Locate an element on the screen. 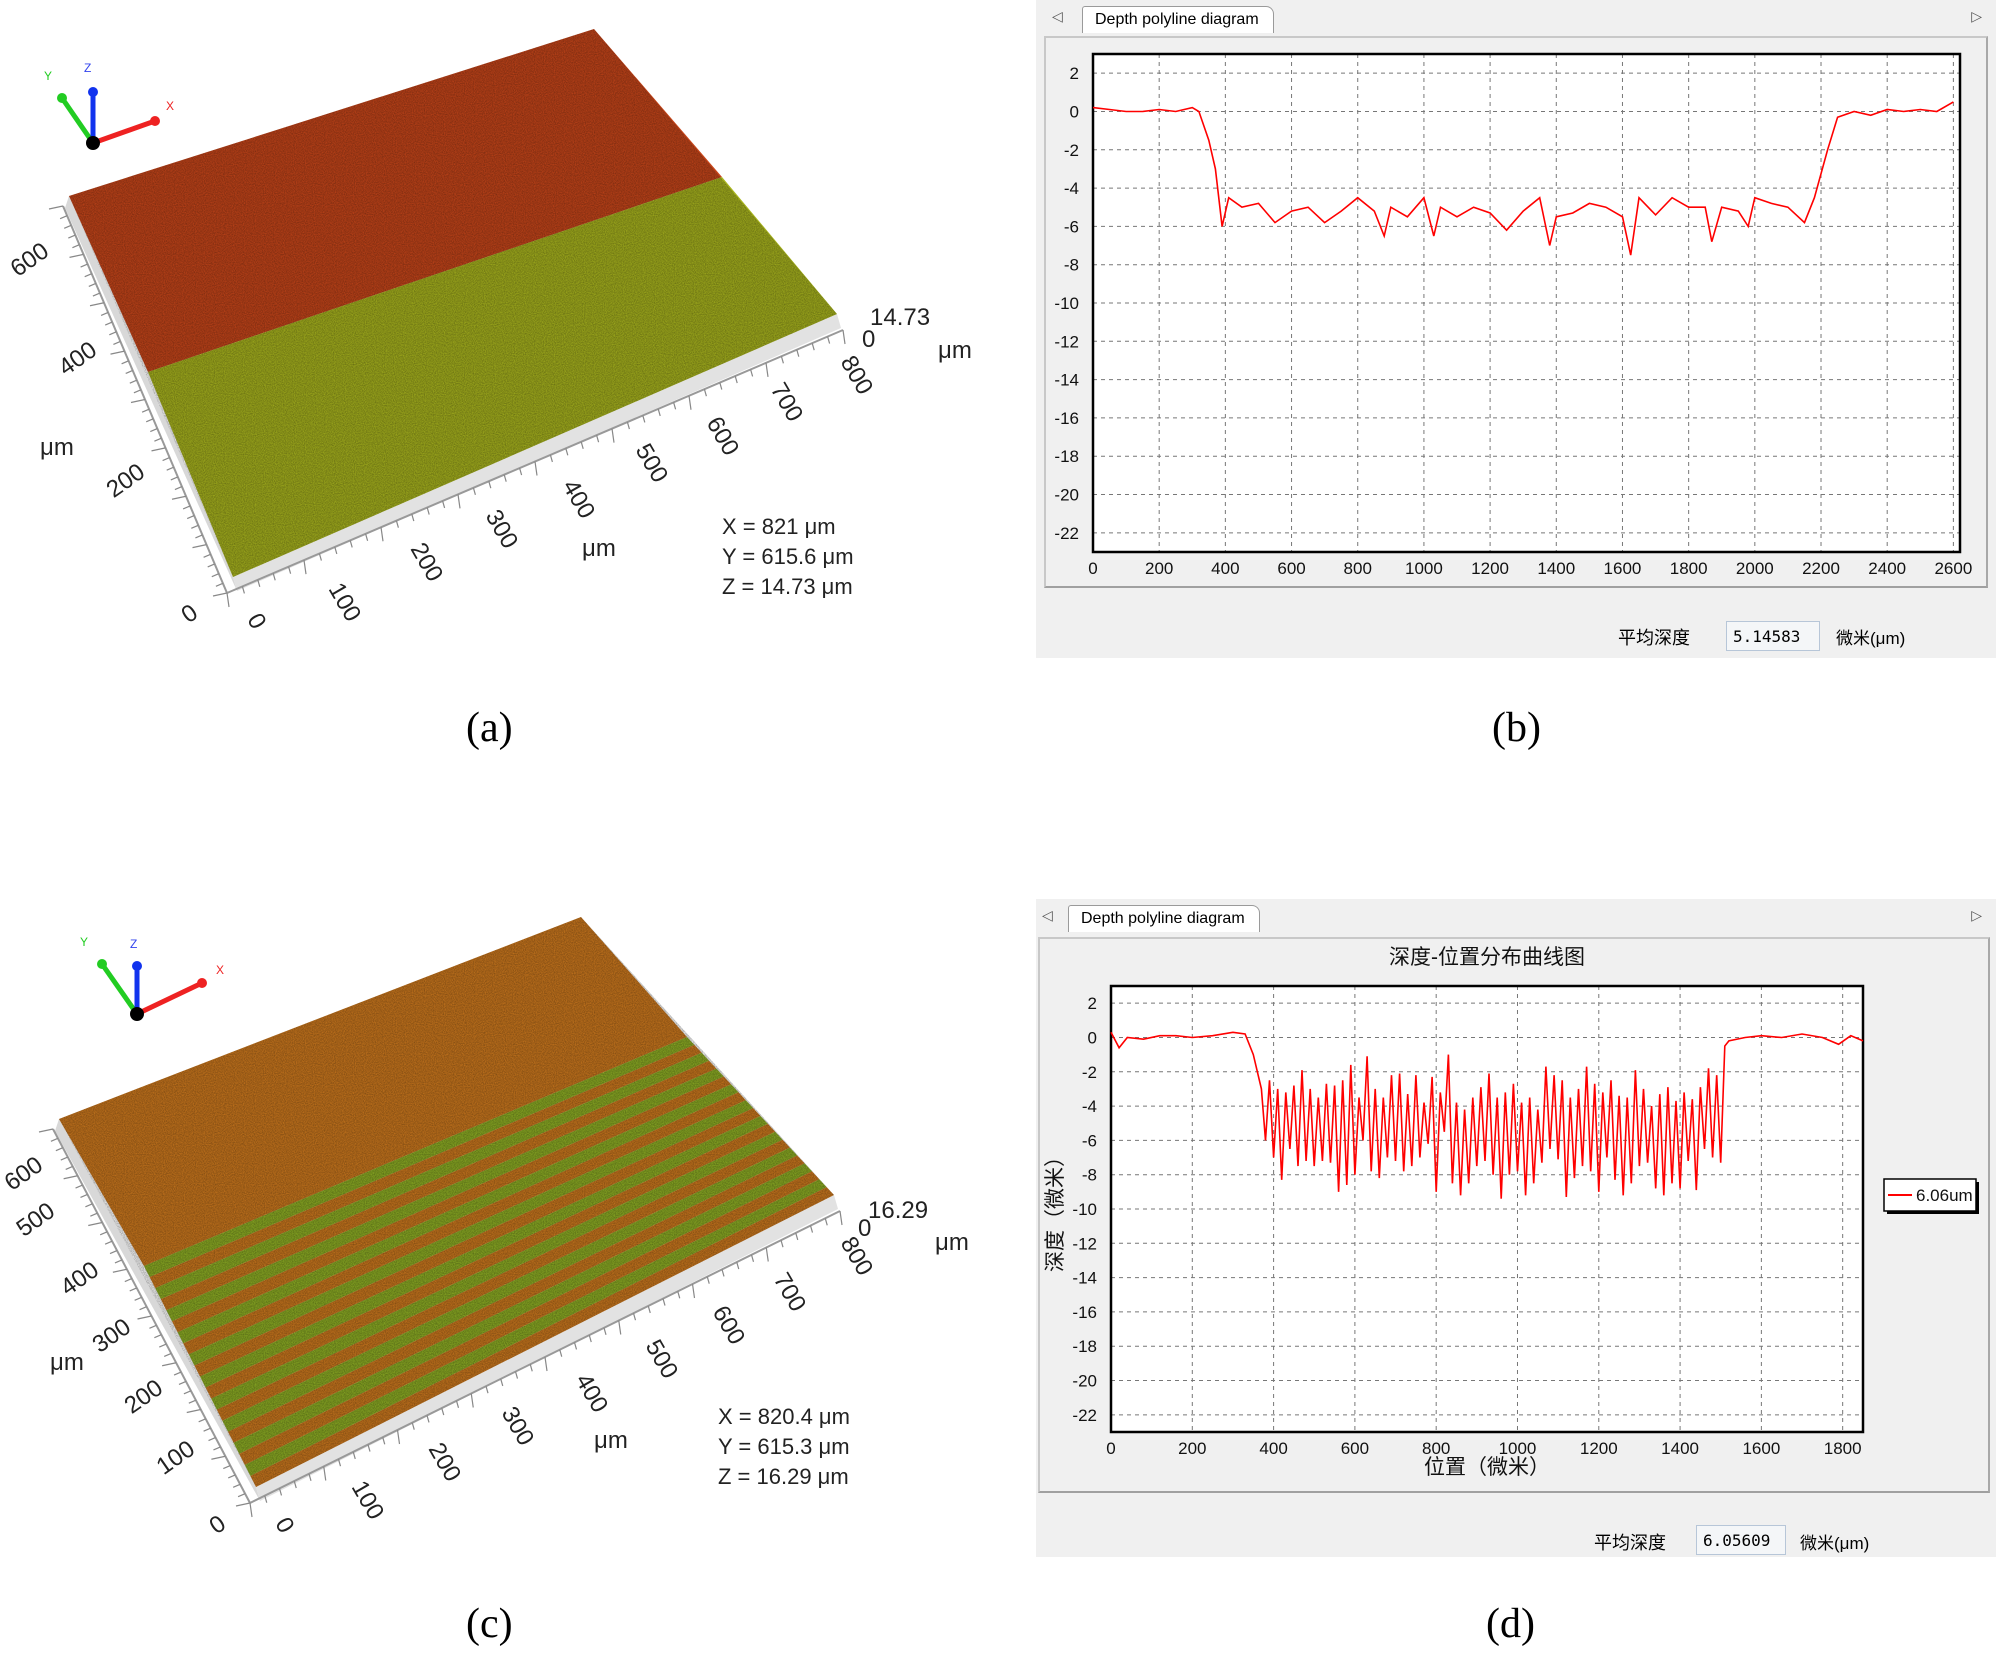  x-tick-label: 700 is located at coordinates (789, 1292).